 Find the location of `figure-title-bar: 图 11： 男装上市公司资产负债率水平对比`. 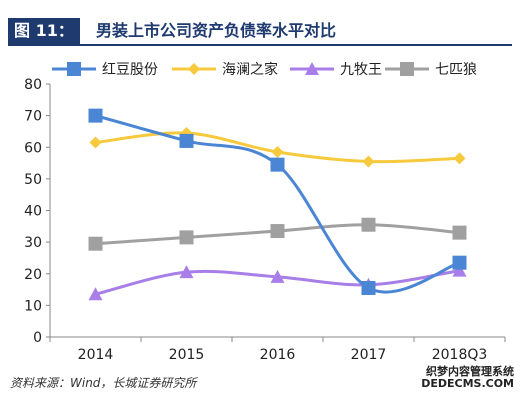

figure-title-bar: 图 11： 男装上市公司资产负债率水平对比 is located at coordinates (260, 31).